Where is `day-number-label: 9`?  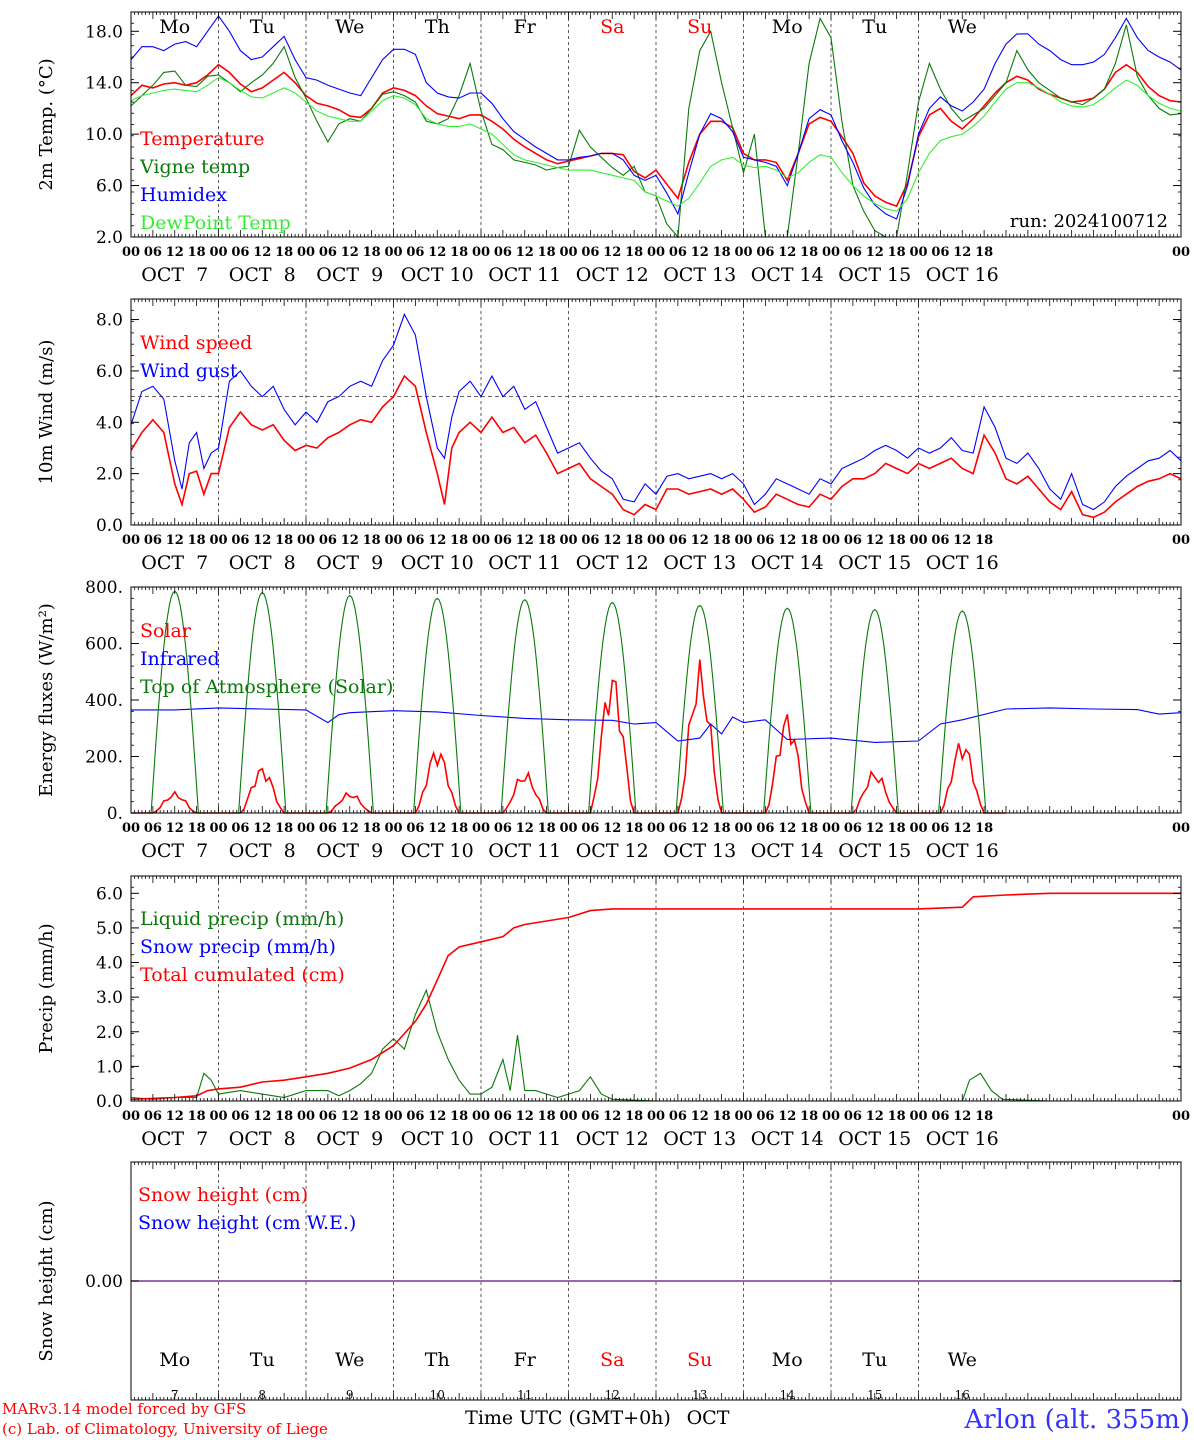 day-number-label: 9 is located at coordinates (350, 1395).